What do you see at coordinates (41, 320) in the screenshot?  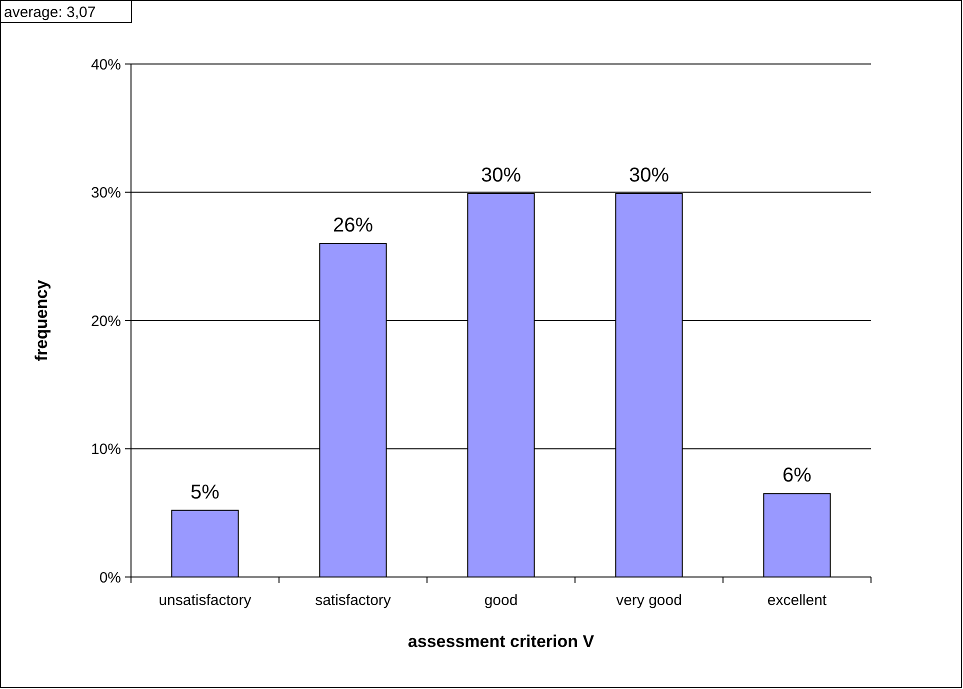 I see `y-axis-title: frequency` at bounding box center [41, 320].